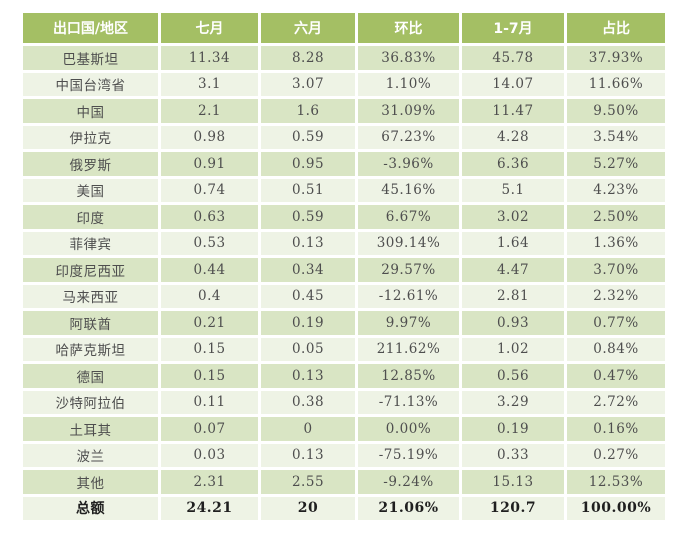 The height and width of the screenshot is (546, 685). I want to click on region-cell: 波兰, so click(90, 455).